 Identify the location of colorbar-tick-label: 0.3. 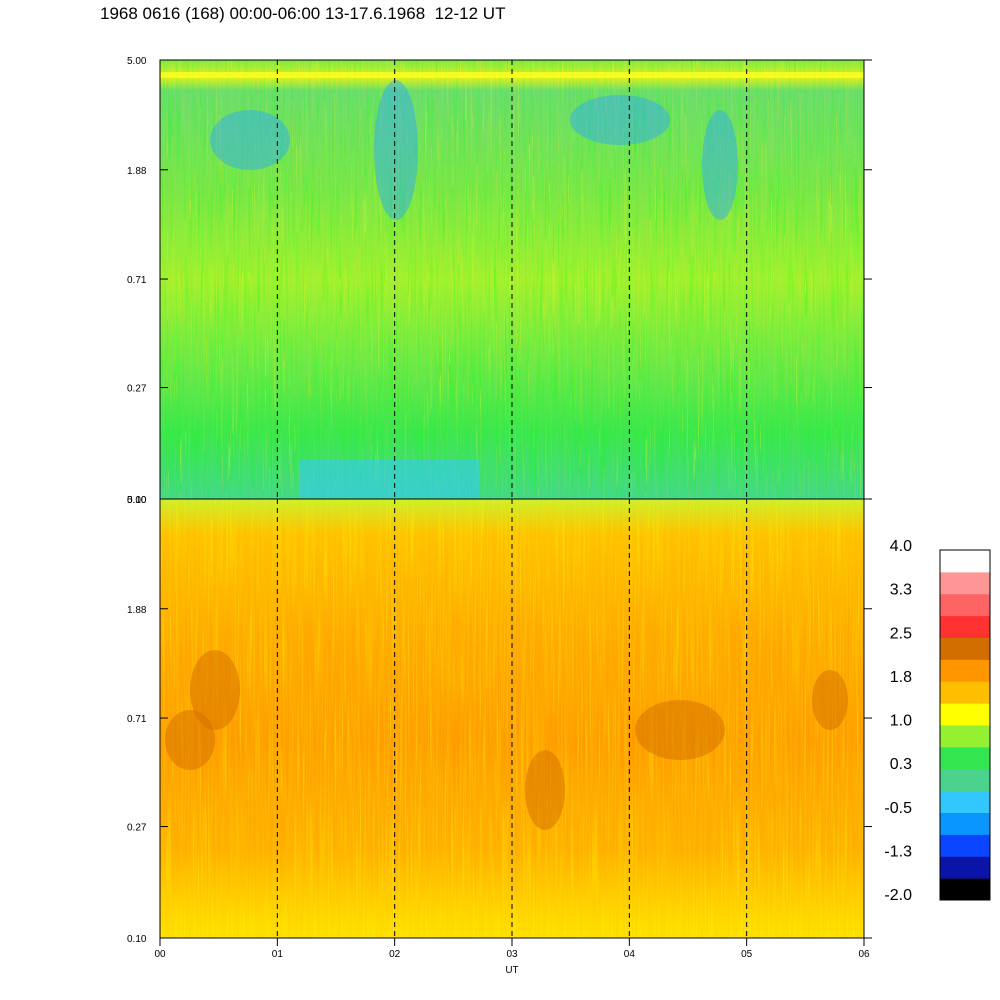
(901, 764).